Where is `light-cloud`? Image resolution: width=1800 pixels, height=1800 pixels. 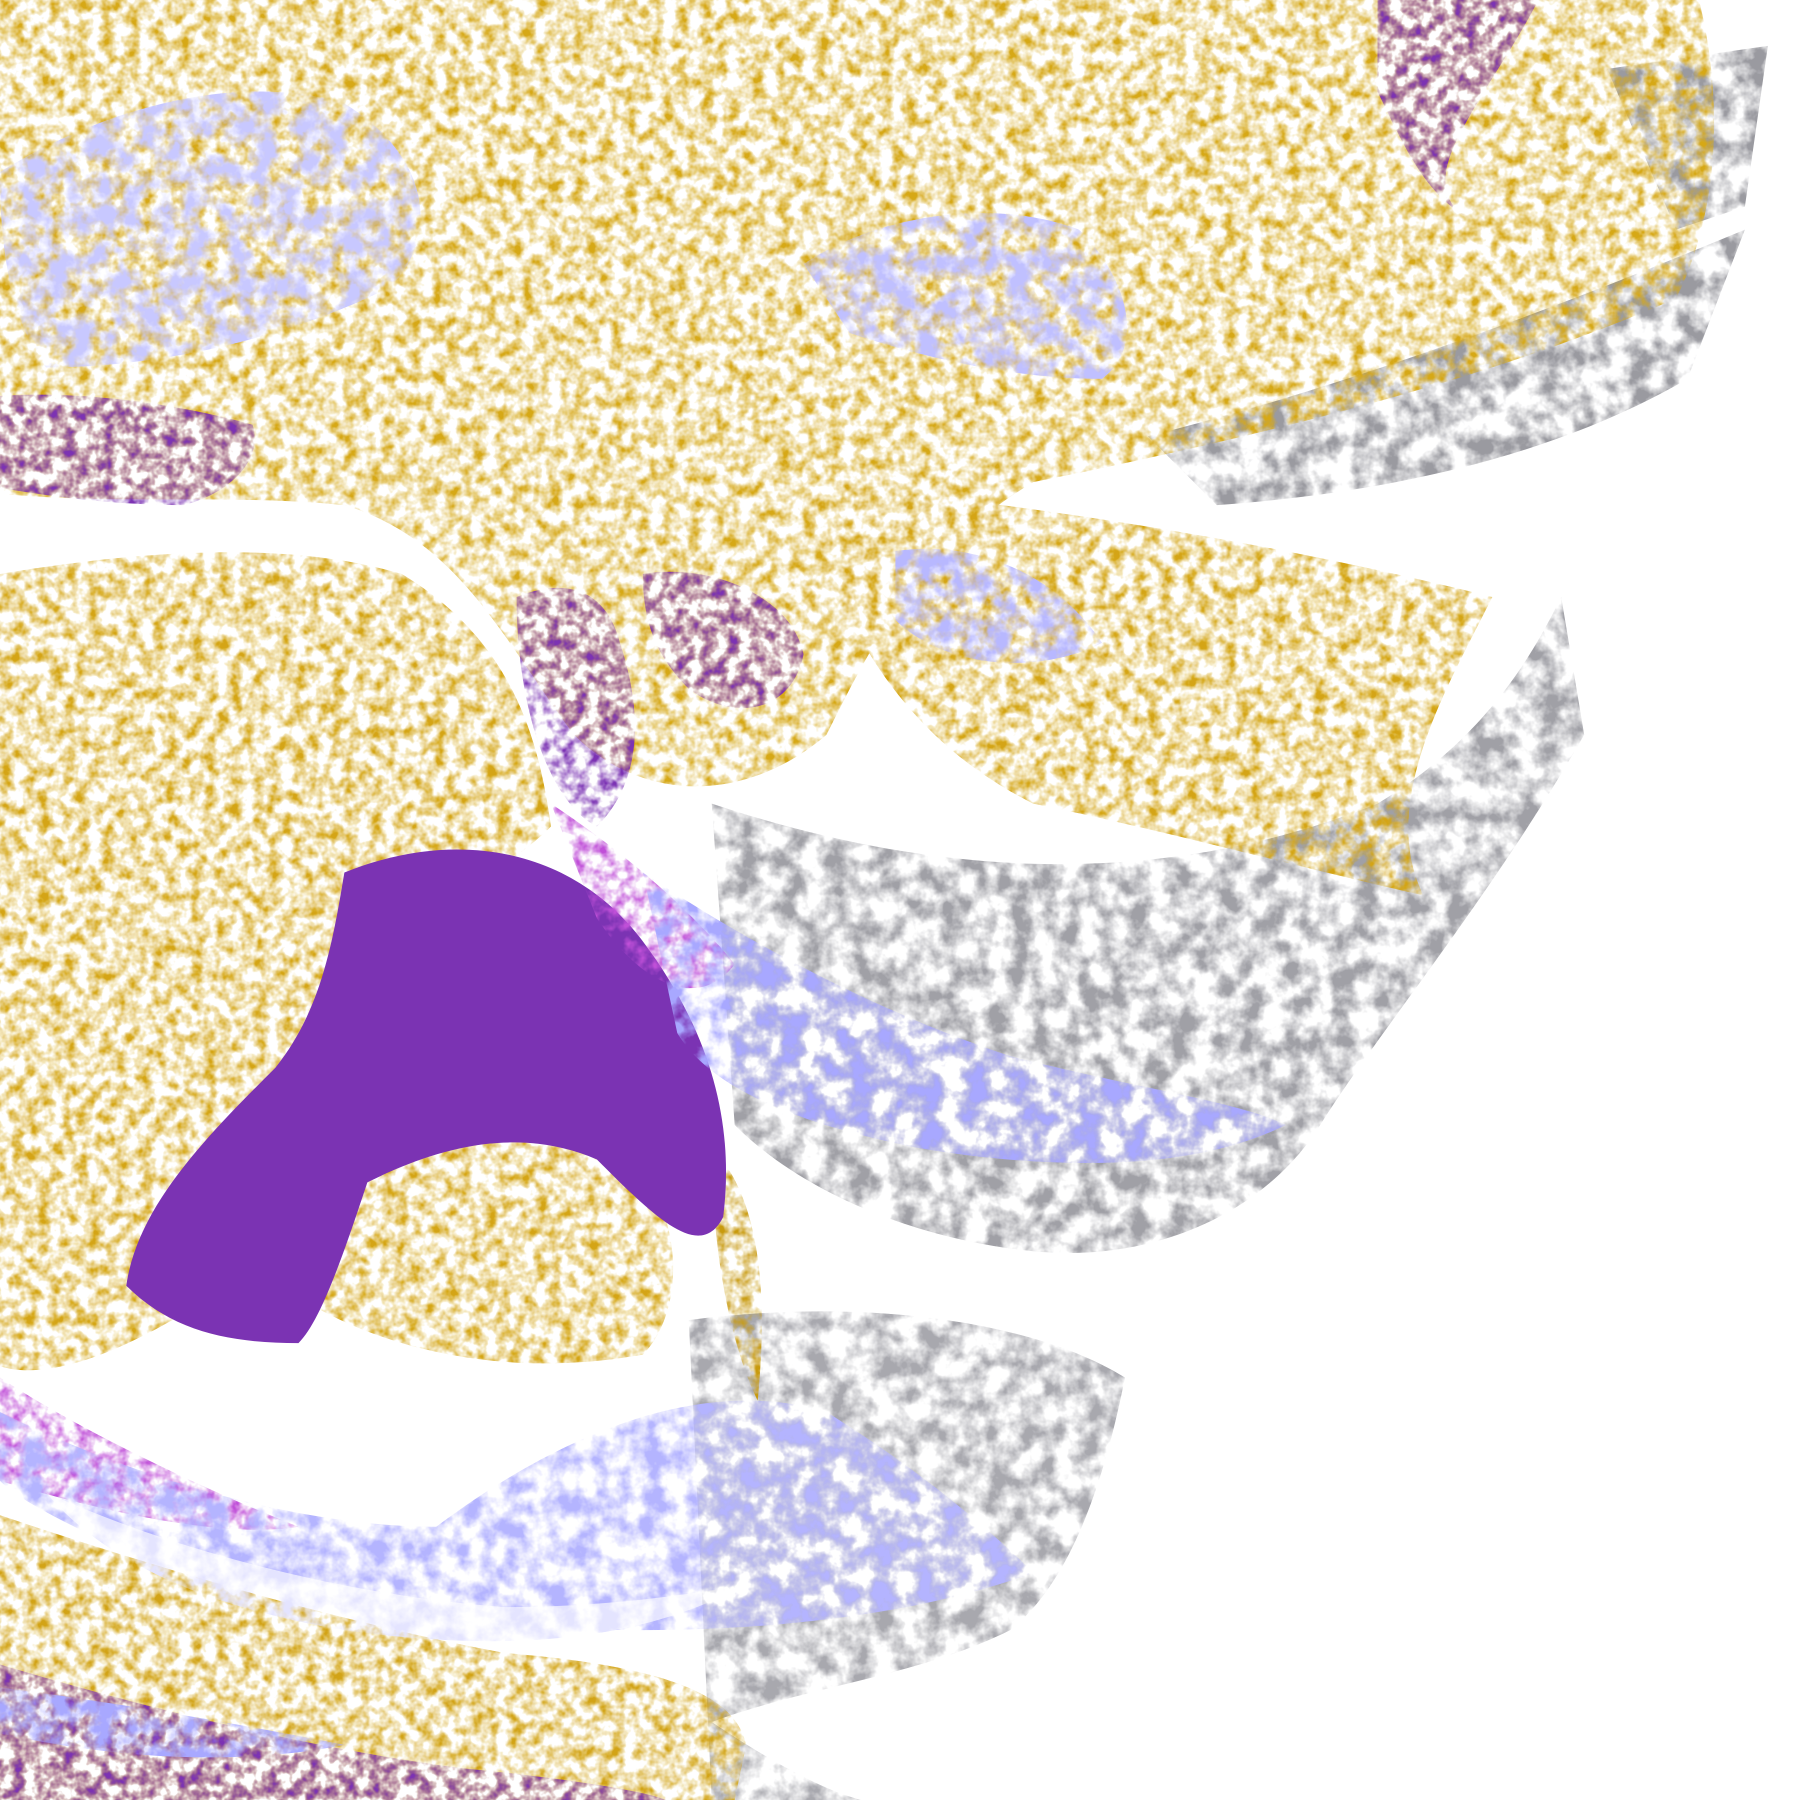 light-cloud is located at coordinates (396, 1567).